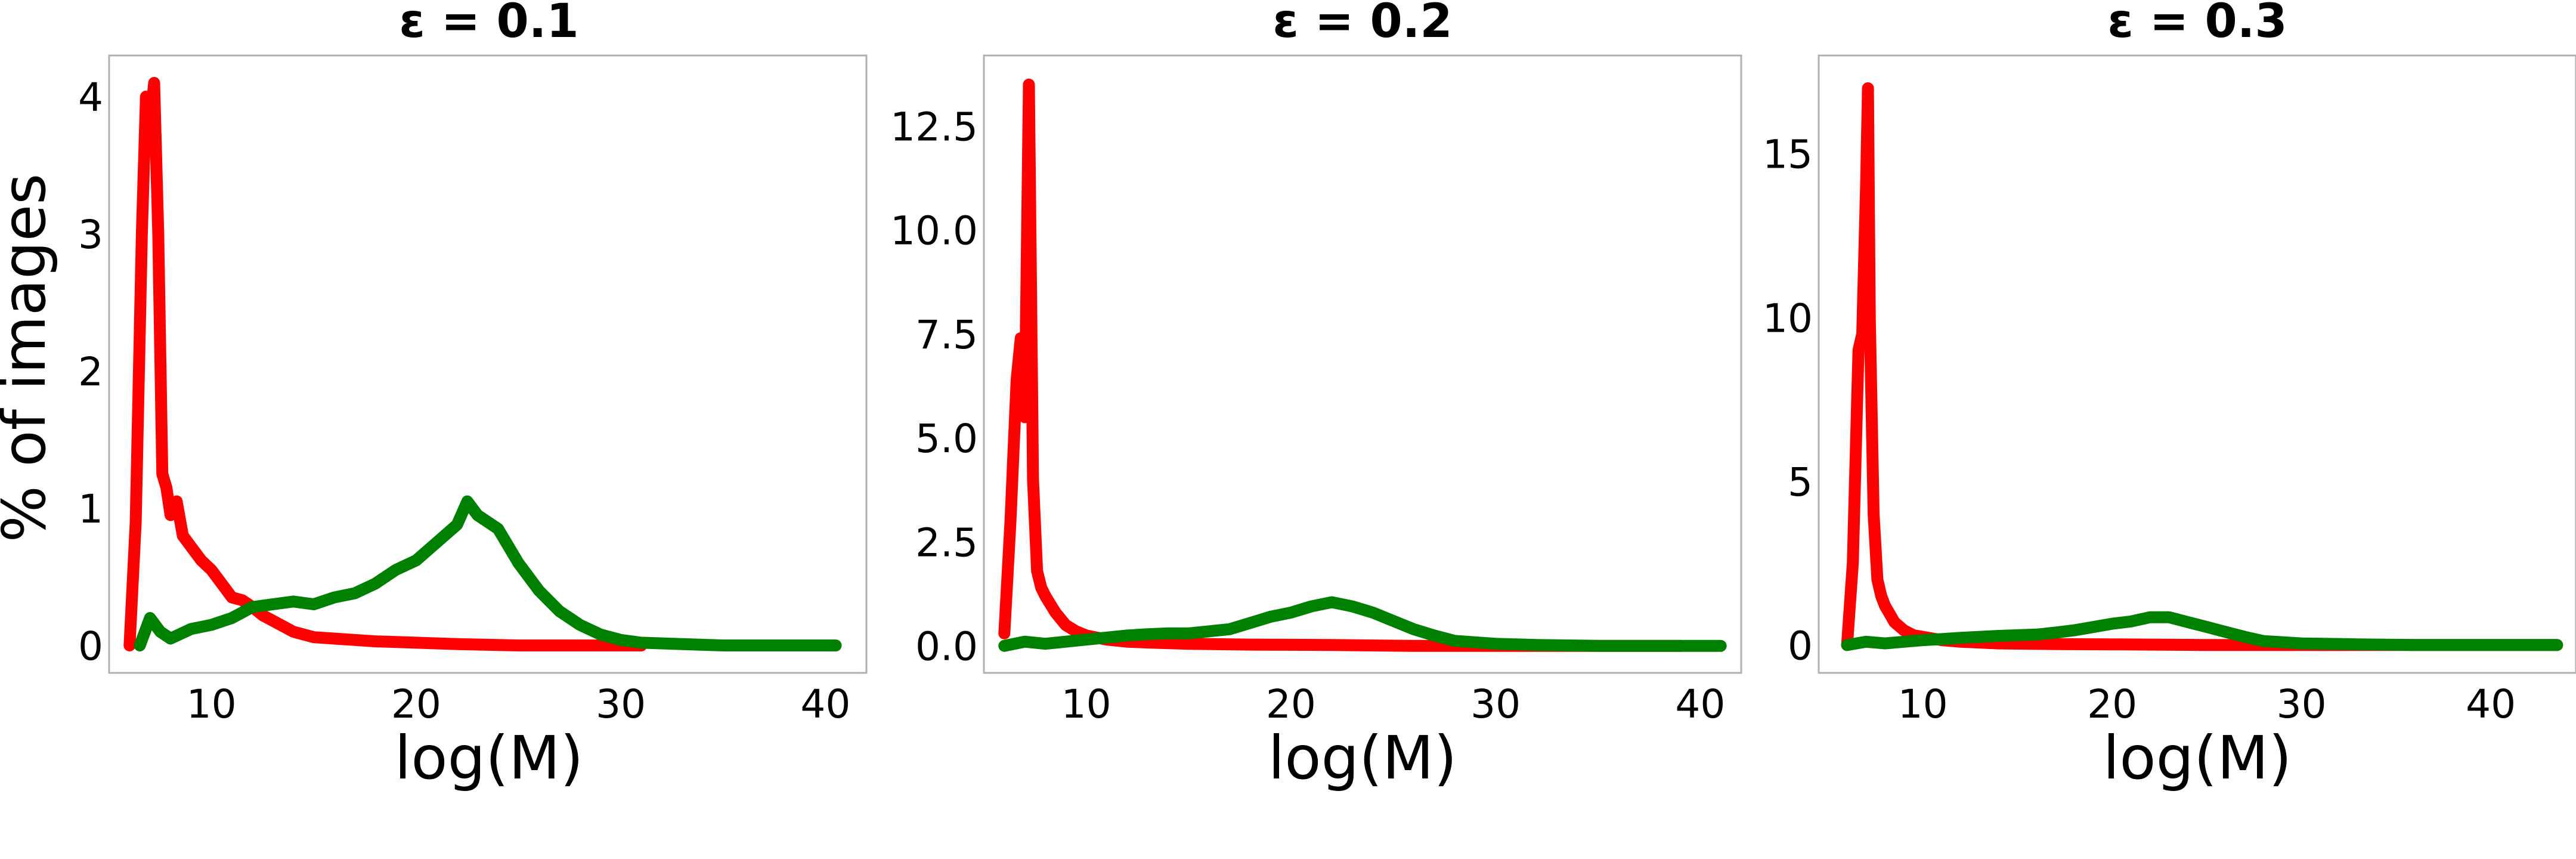 The image size is (2576, 859). What do you see at coordinates (1393, 704) in the screenshot?
I see `panel-2-x-ticks: 10 20 30 40` at bounding box center [1393, 704].